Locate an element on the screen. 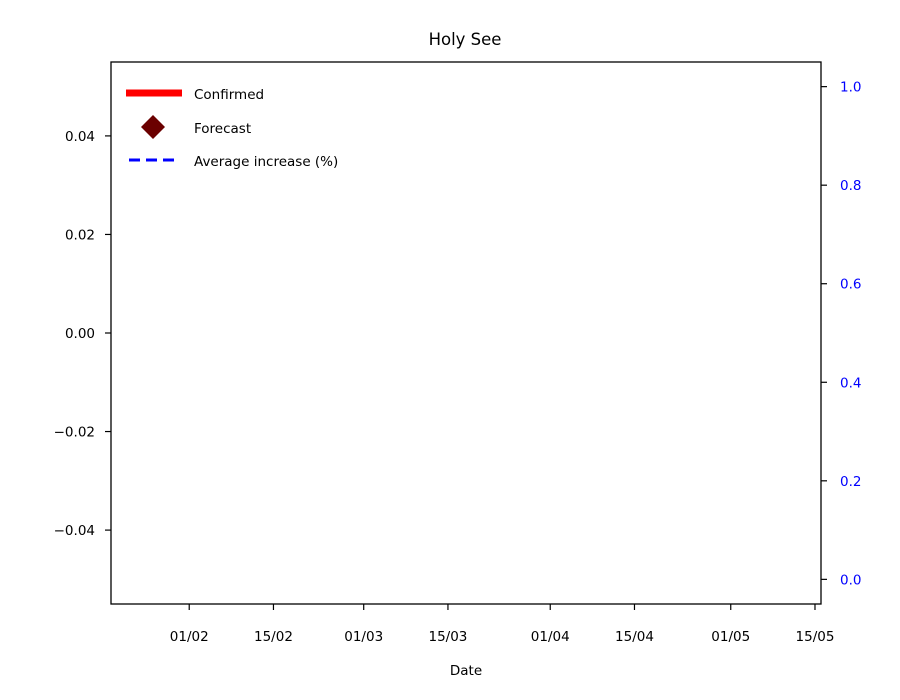  right-y-tick-label: 0.6 is located at coordinates (850, 285).